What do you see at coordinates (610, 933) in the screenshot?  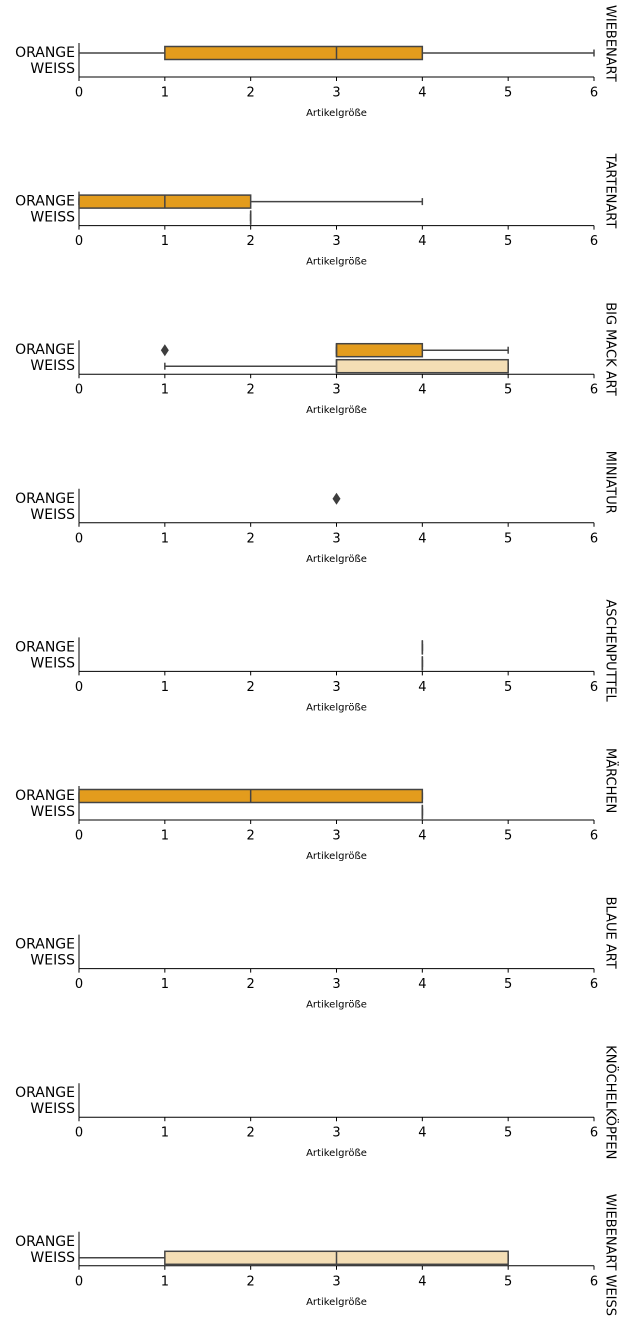 I see `panel-title: BLAUE ART` at bounding box center [610, 933].